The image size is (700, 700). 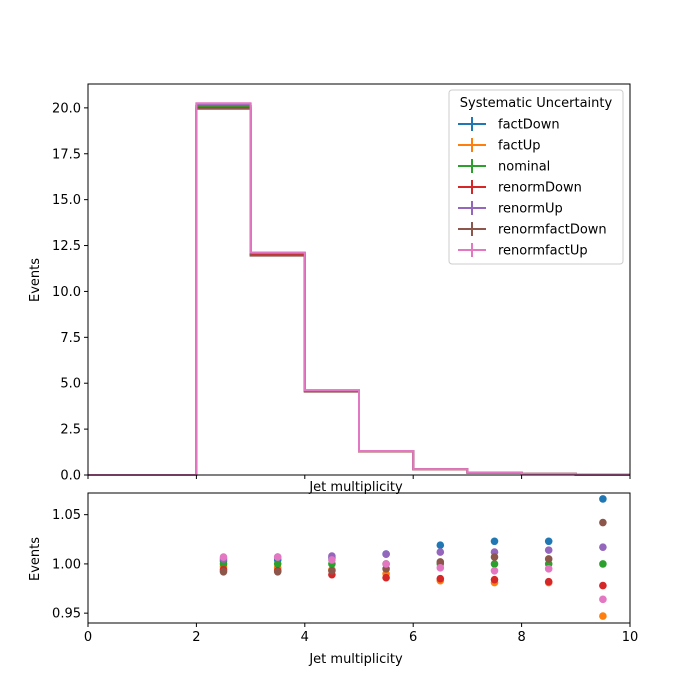 I want to click on main-ytick-label: 5.0, so click(x=70, y=384).